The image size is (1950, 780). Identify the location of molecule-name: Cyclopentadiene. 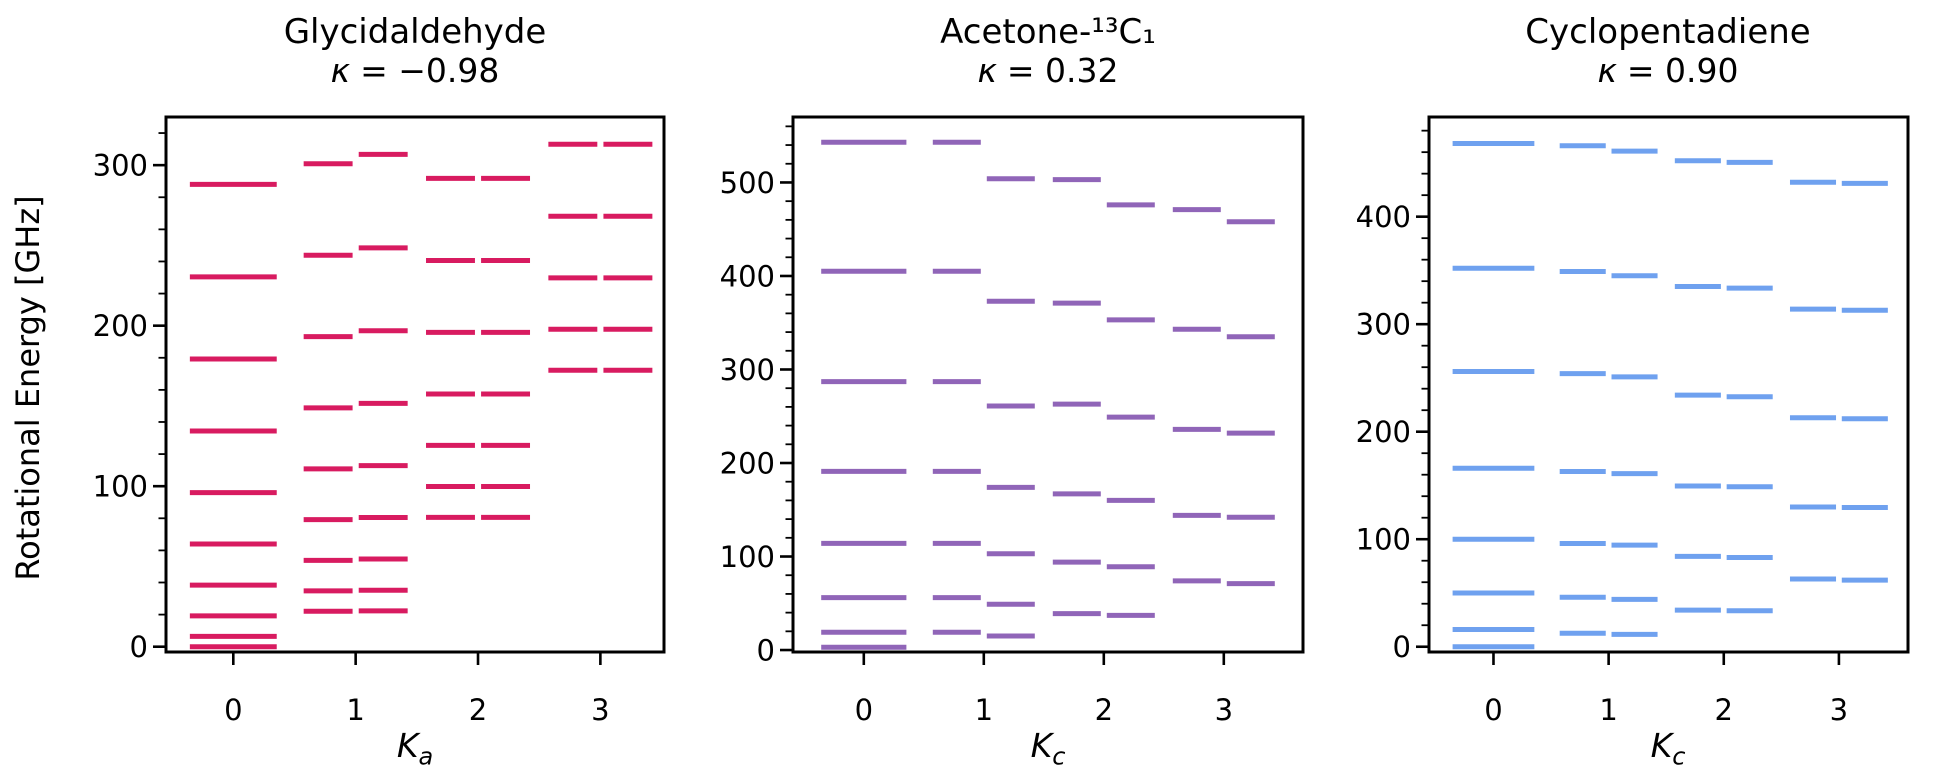
(1668, 32).